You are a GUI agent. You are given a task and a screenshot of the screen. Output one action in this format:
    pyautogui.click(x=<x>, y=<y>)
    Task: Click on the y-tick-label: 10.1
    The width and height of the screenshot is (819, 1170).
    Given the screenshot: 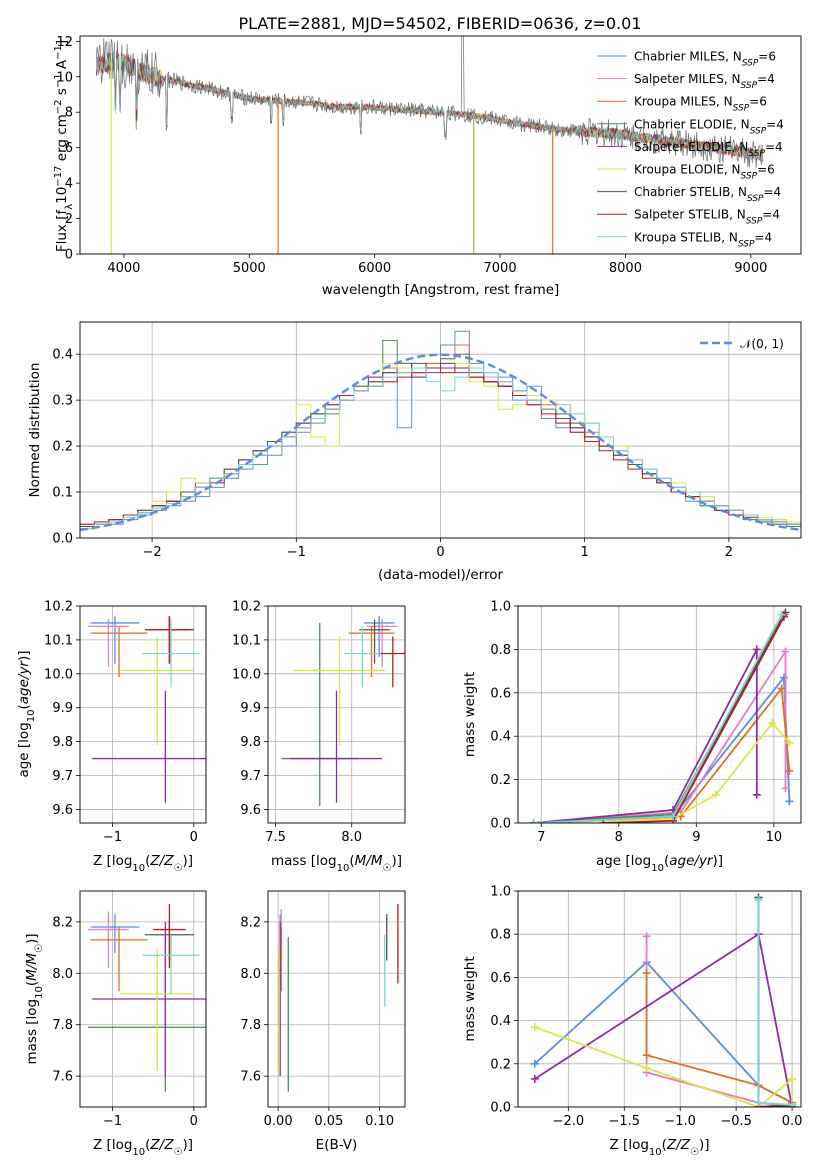 What is the action you would take?
    pyautogui.click(x=246, y=640)
    